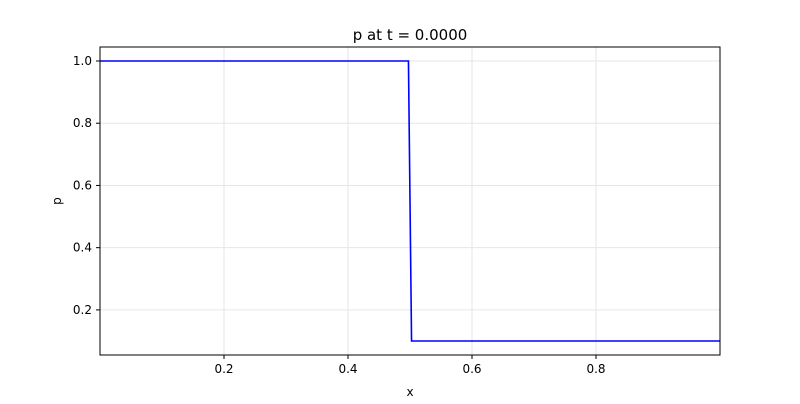 Image resolution: width=800 pixels, height=404 pixels. I want to click on x-tick-label: 0.2, so click(223, 369).